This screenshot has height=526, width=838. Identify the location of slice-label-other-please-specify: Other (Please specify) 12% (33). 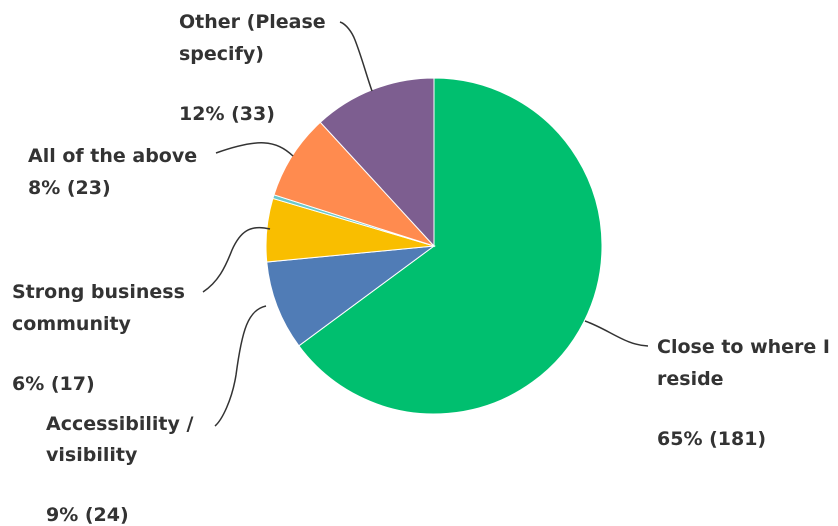
(255, 68).